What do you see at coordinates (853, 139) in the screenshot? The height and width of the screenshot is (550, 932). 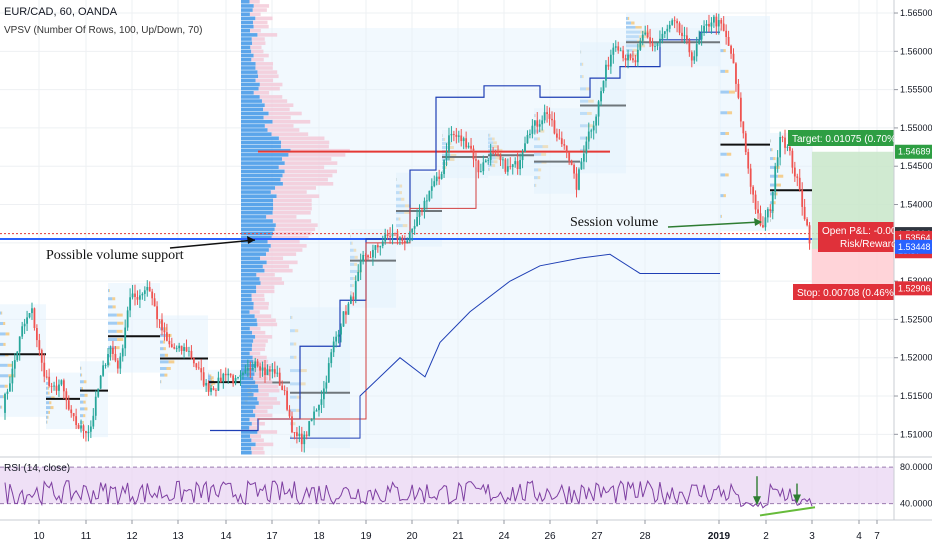 I see `target-label: Target: 0.01075 (0.70%) 10` at bounding box center [853, 139].